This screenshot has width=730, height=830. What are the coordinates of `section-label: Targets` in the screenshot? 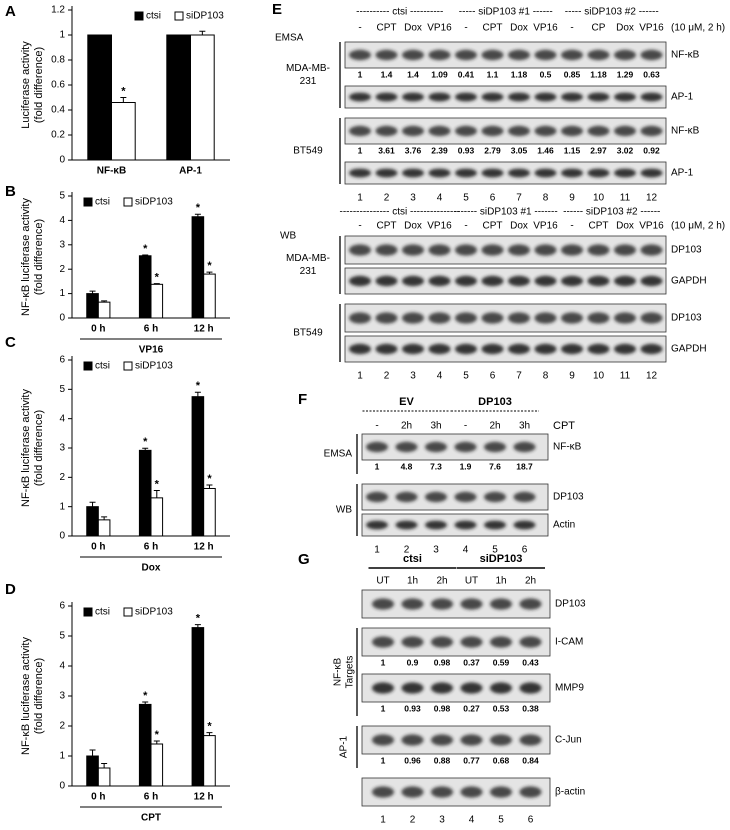 It's located at (350, 672).